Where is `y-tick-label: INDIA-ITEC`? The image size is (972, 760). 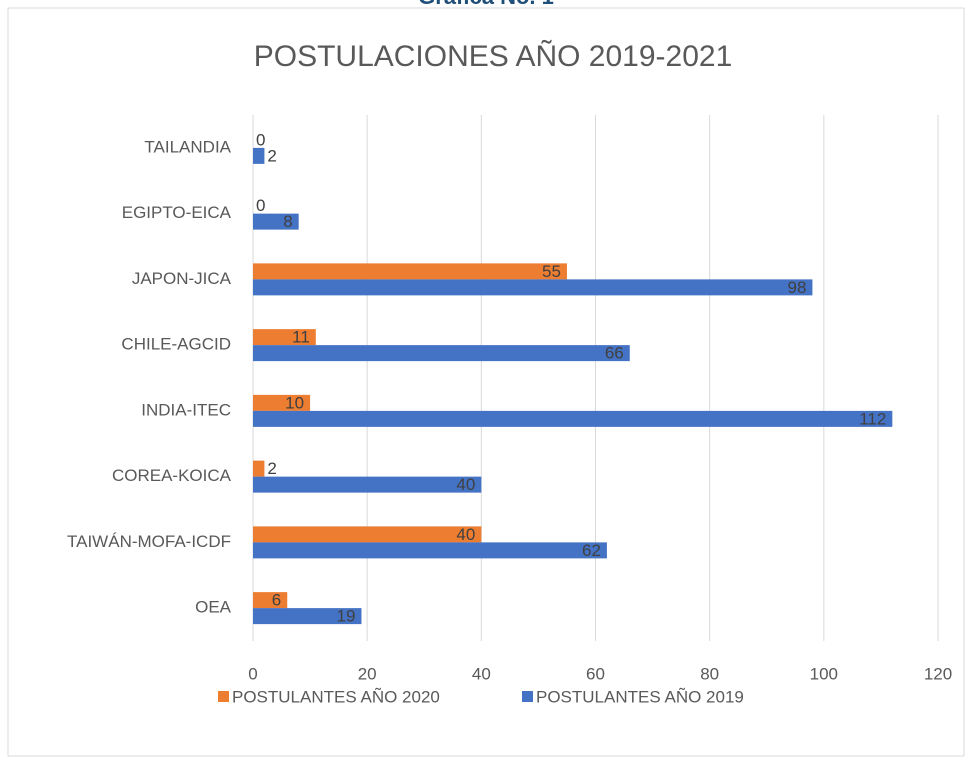 y-tick-label: INDIA-ITEC is located at coordinates (186, 409).